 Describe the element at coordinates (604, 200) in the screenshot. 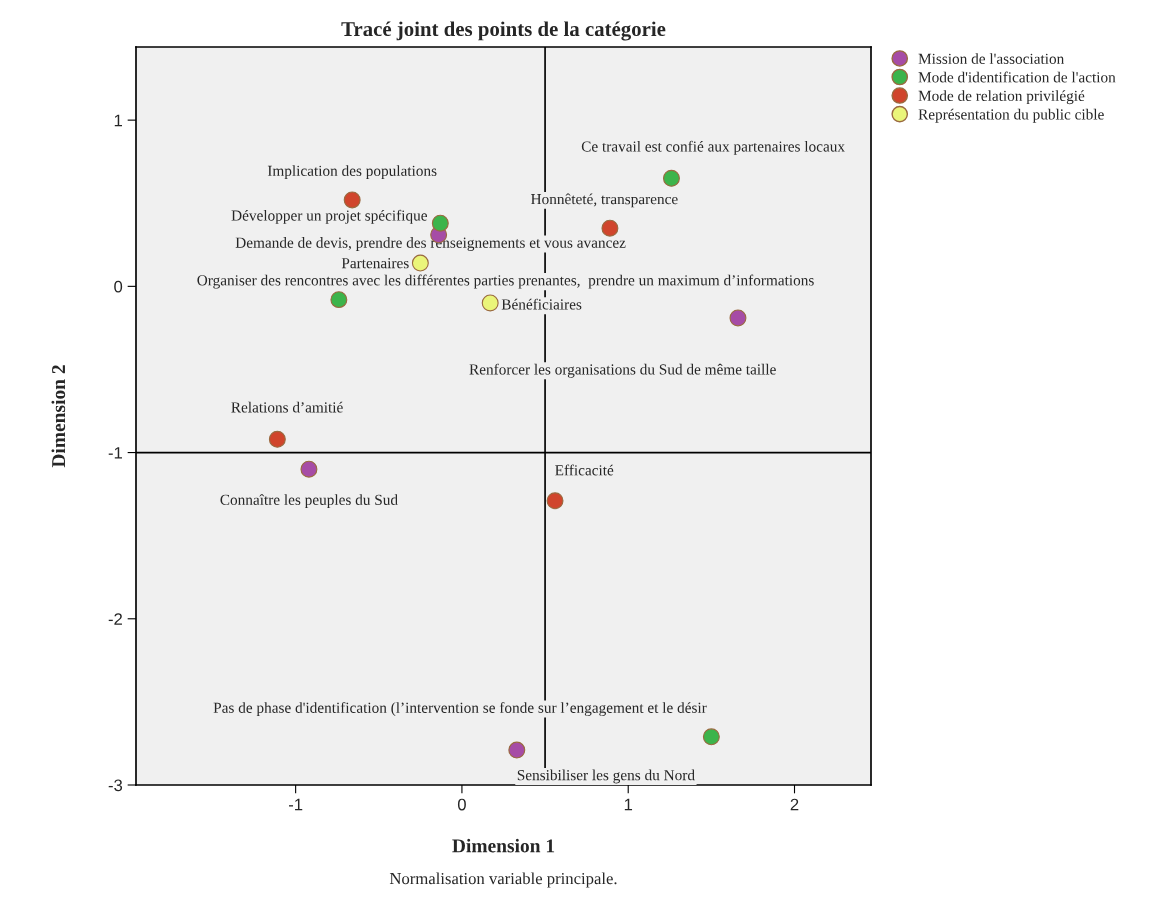

I see `annotation: Honnêteté, transparence` at that location.